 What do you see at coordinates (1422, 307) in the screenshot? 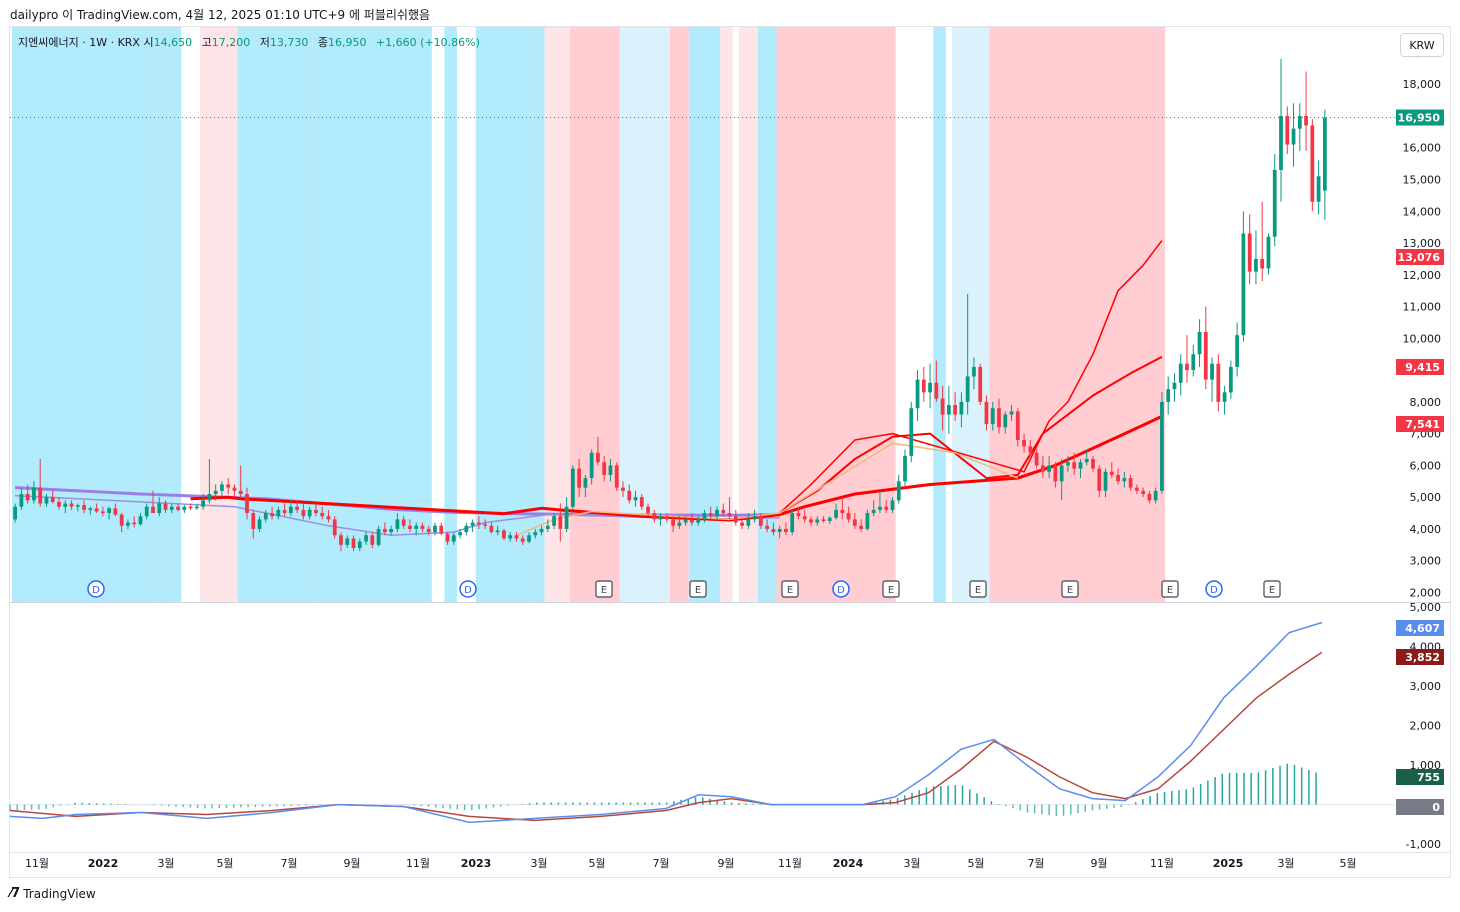
I see `price-axis-tick: 11,000` at bounding box center [1422, 307].